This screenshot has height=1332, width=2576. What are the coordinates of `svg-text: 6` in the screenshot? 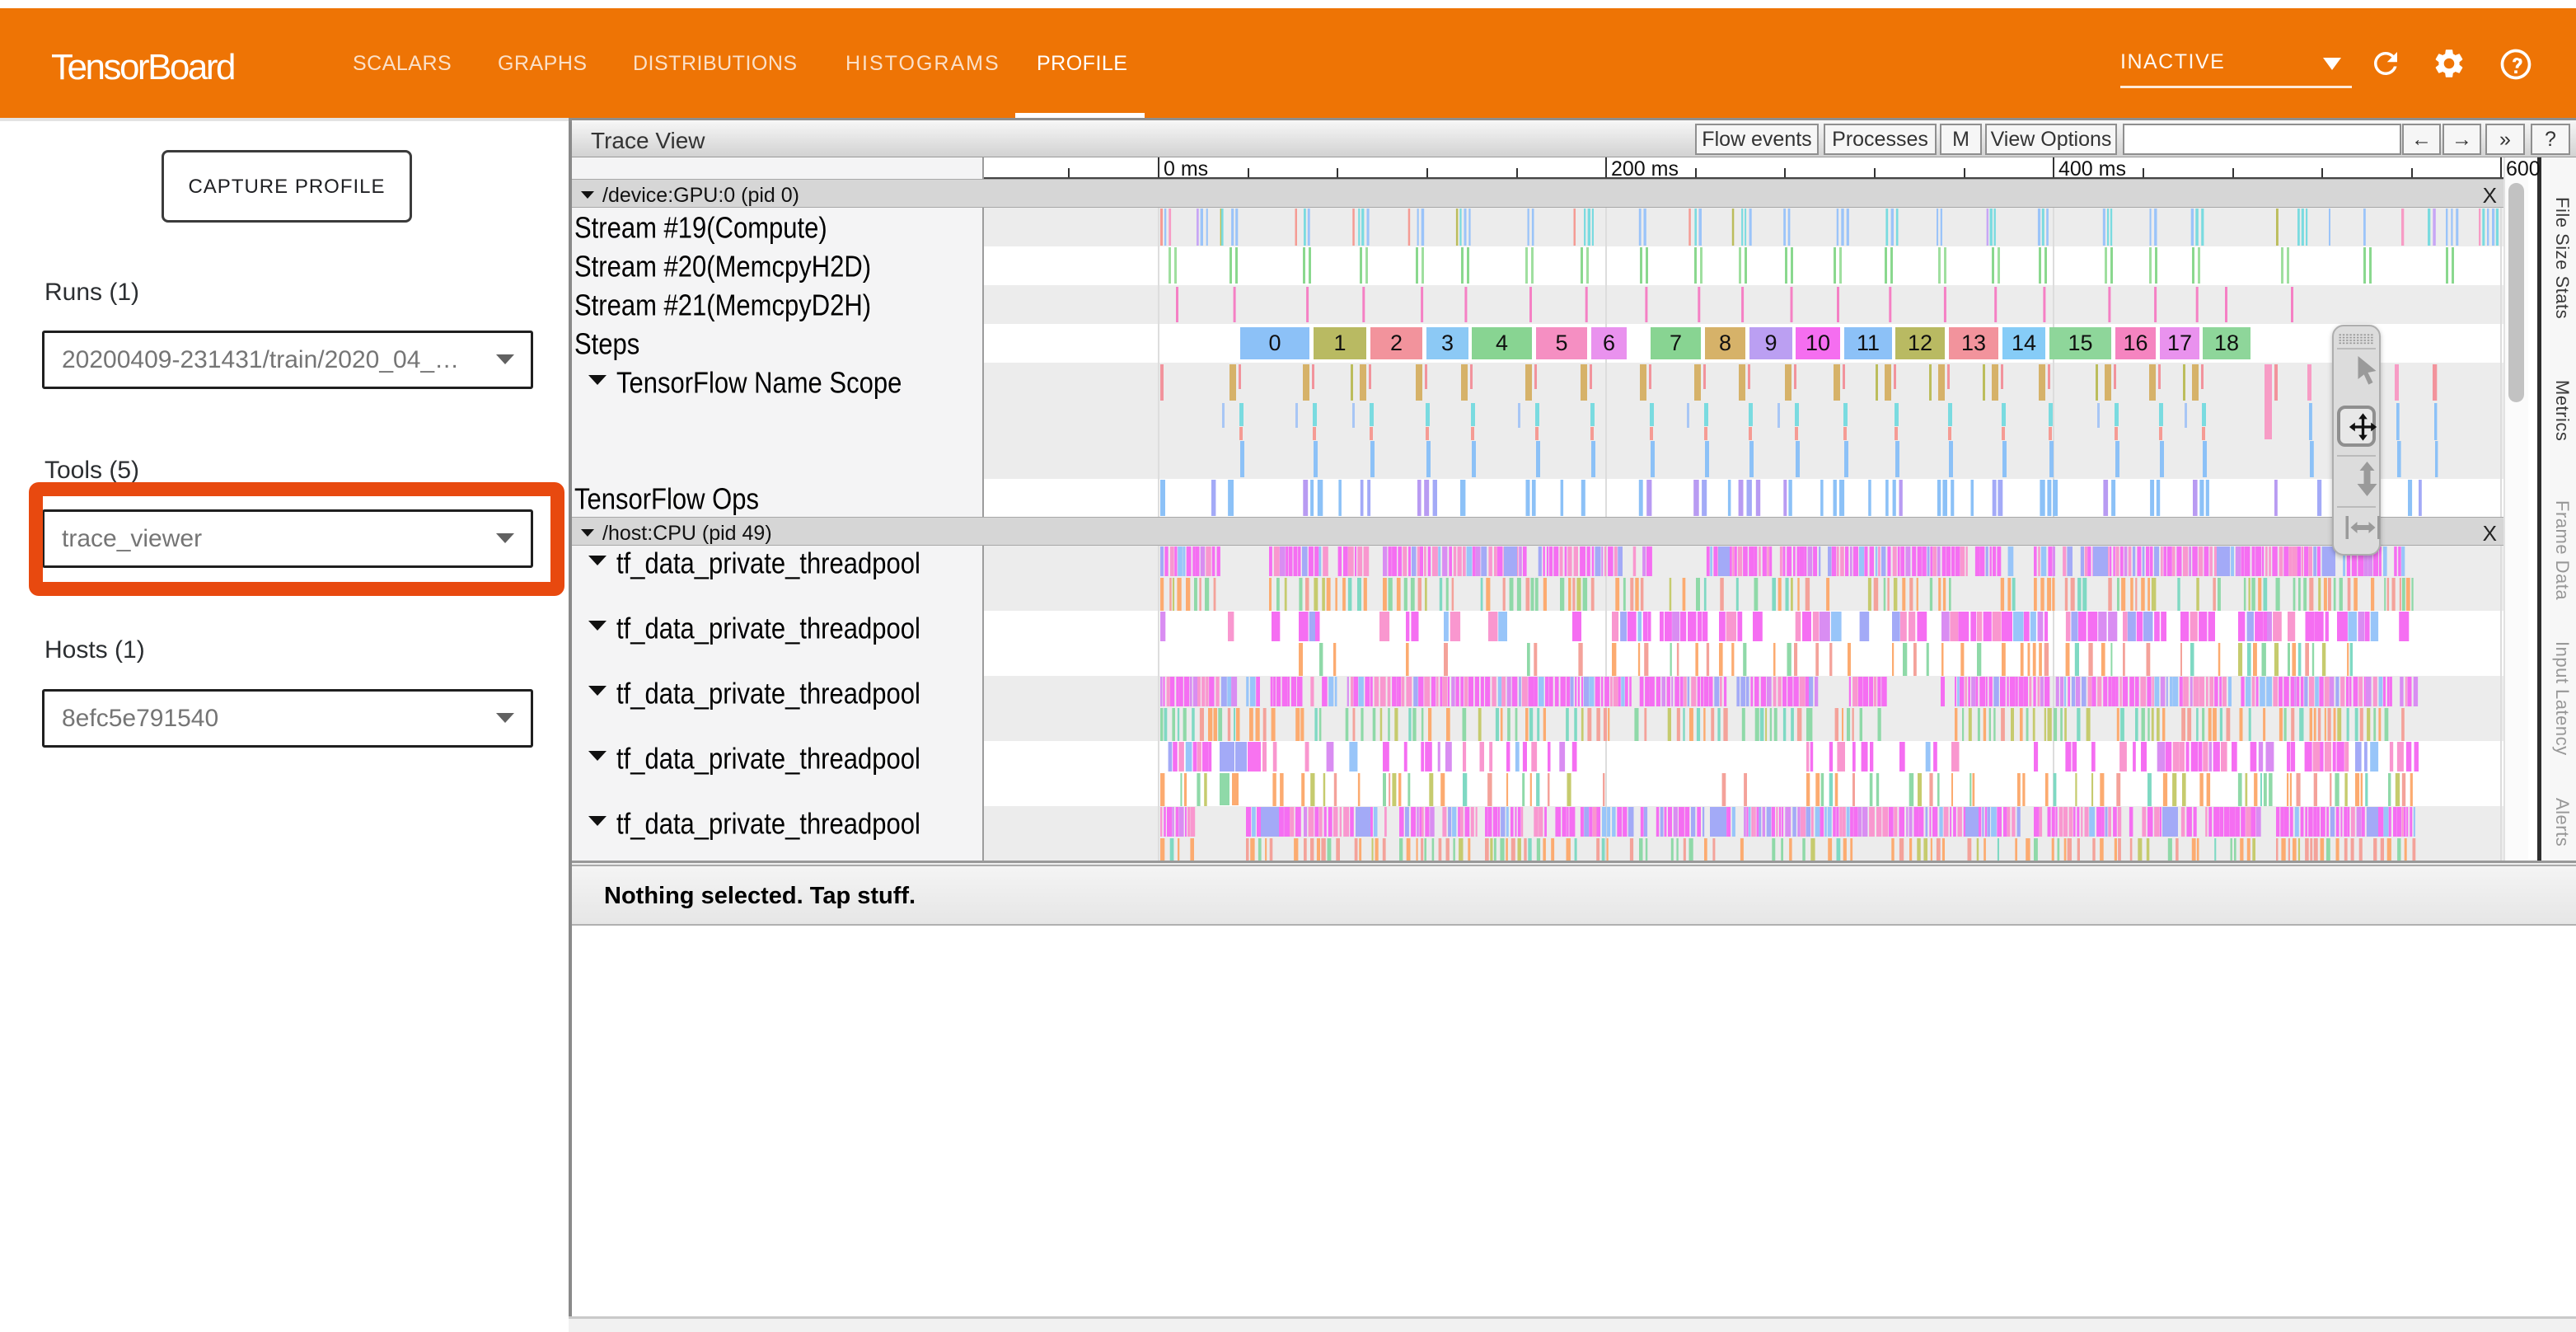 It's located at (1609, 343).